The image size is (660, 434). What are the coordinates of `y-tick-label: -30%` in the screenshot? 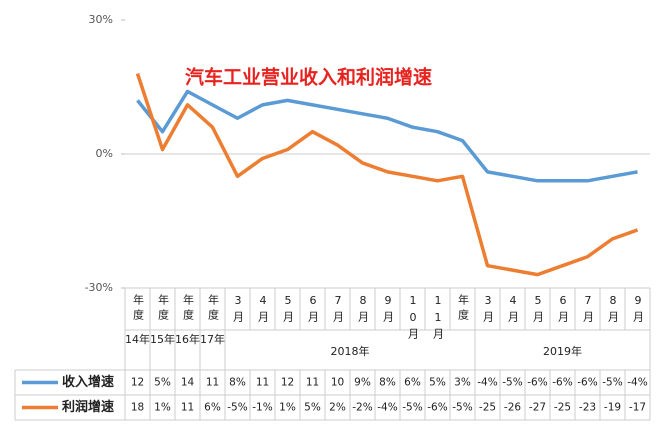 It's located at (99, 287).